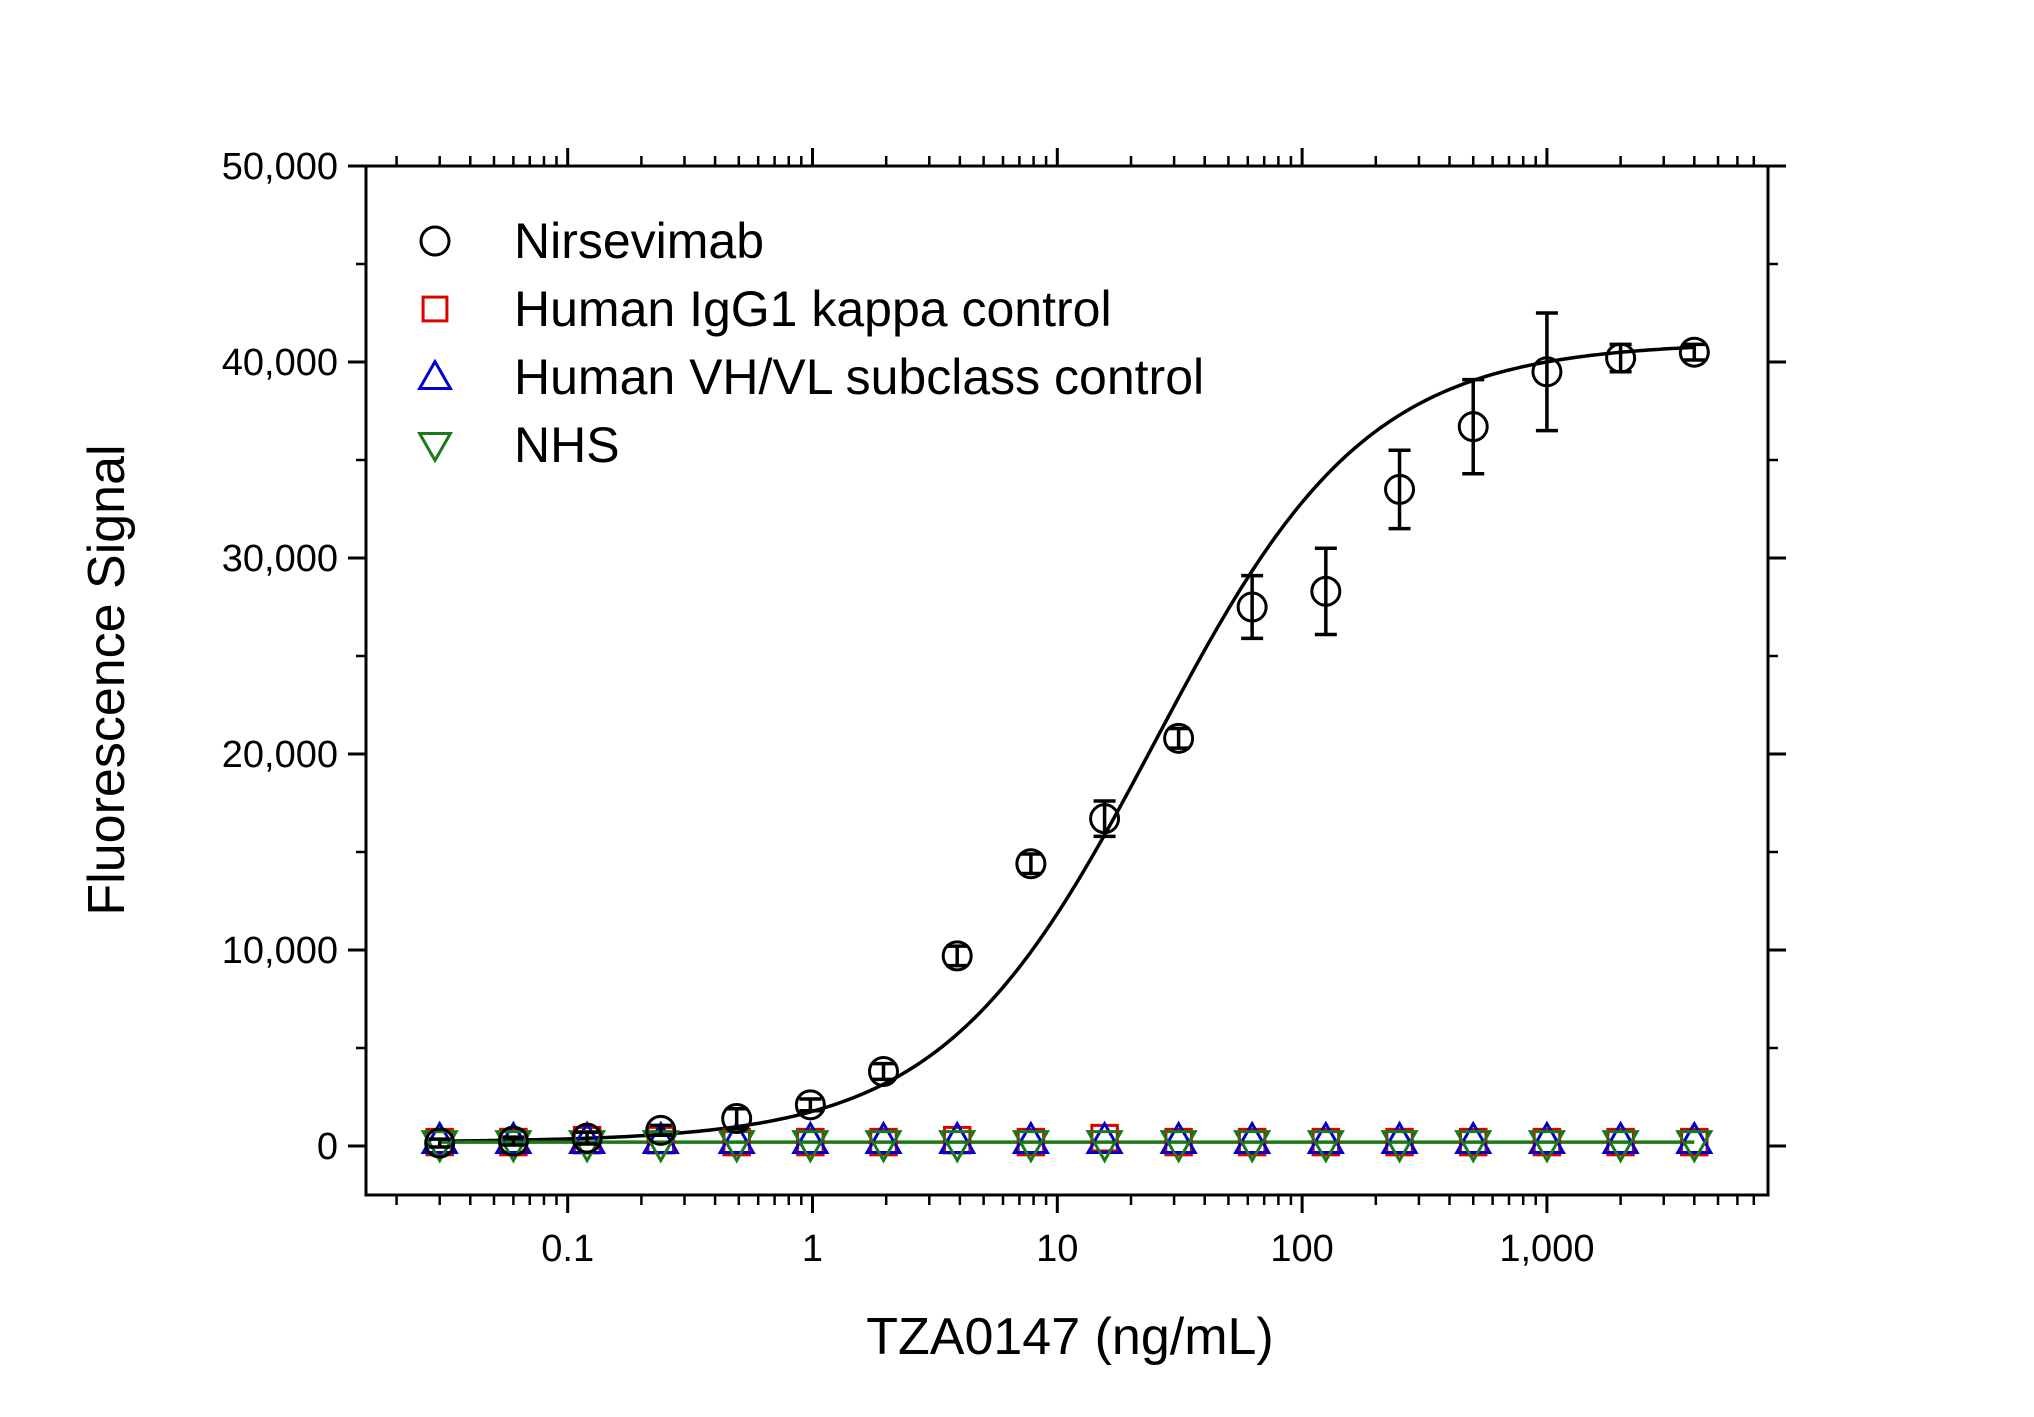 This screenshot has height=1417, width=2034. What do you see at coordinates (567, 1249) in the screenshot?
I see `x-tick-label: 0.1` at bounding box center [567, 1249].